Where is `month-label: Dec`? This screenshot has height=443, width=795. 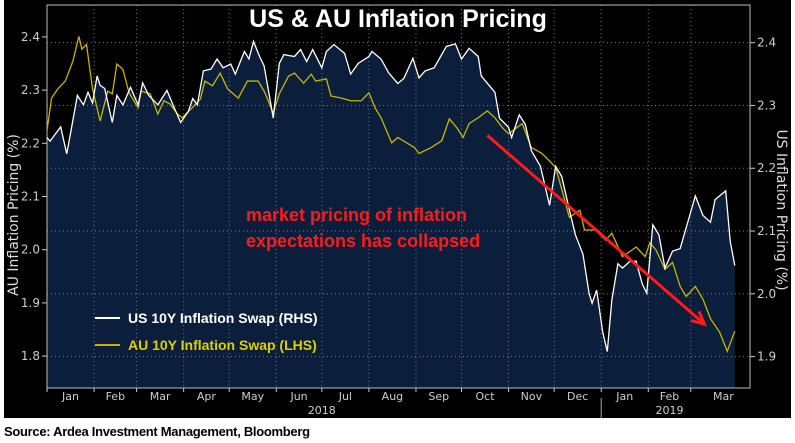 month-label: Dec is located at coordinates (577, 396).